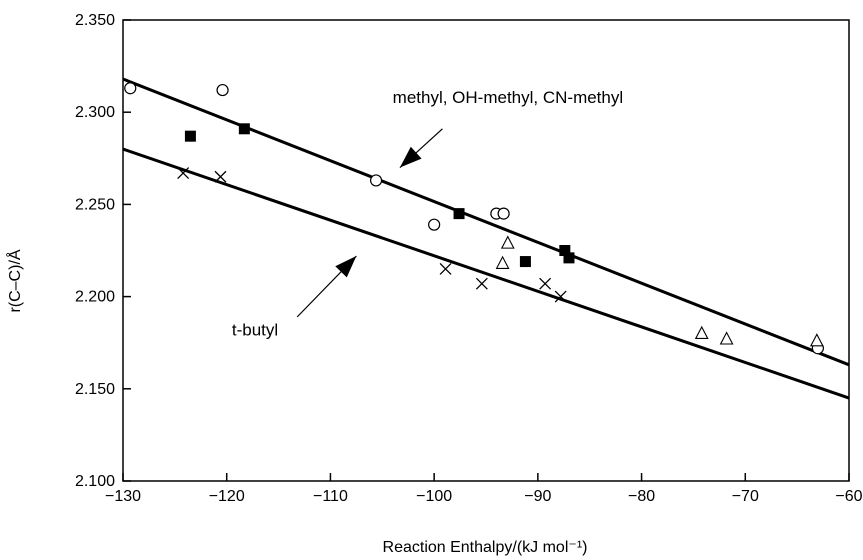 The height and width of the screenshot is (560, 863). What do you see at coordinates (95, 389) in the screenshot?
I see `y-tick-label: 2.150` at bounding box center [95, 389].